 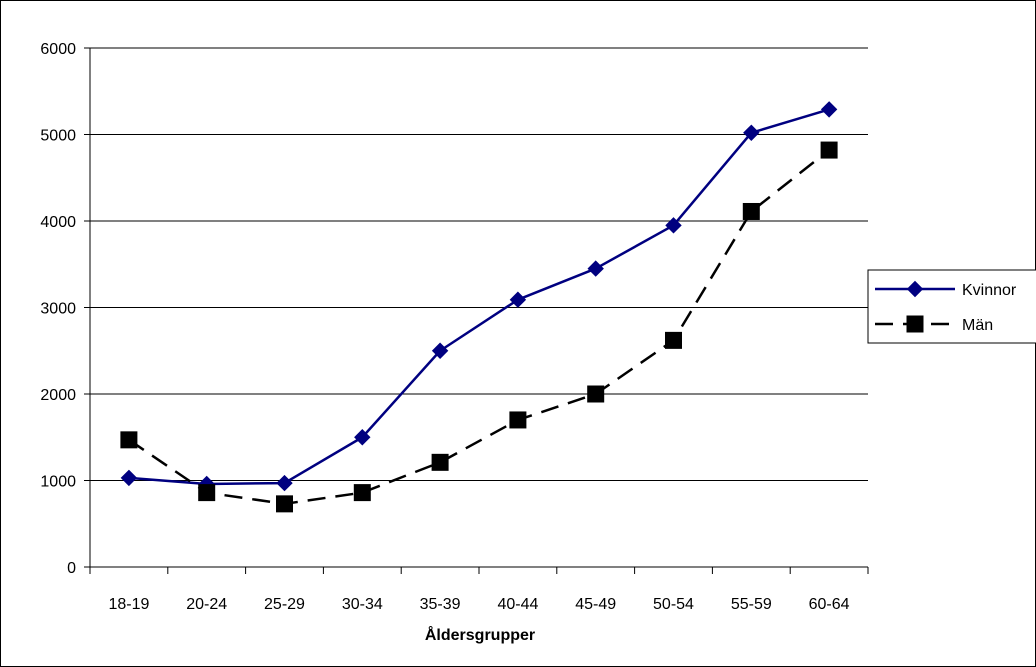 I want to click on x-tick-label: 30-34, so click(x=362, y=604).